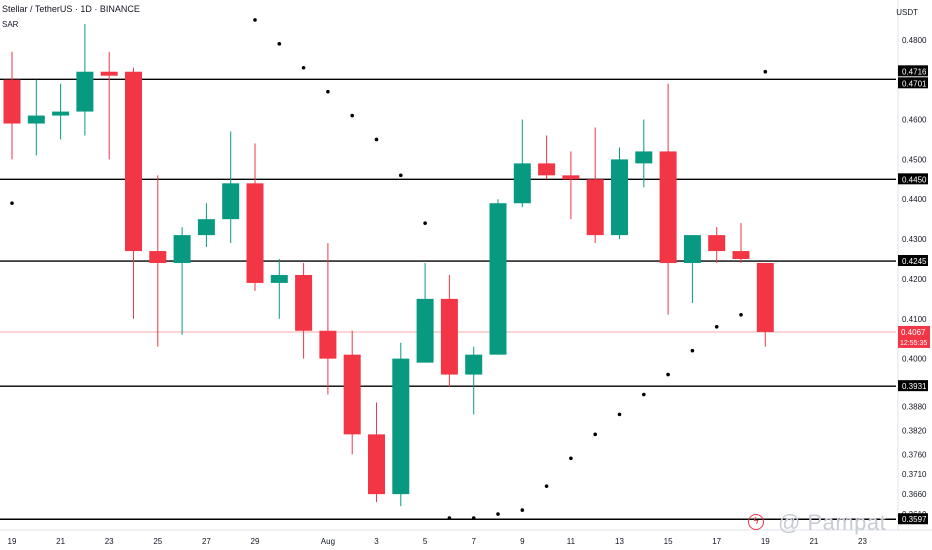  Describe the element at coordinates (914, 40) in the screenshot. I see `y-tick-label: 0.4800` at that location.